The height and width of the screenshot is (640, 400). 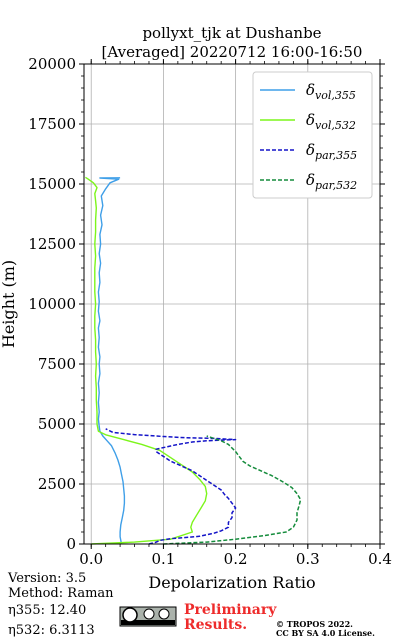 What do you see at coordinates (231, 33) in the screenshot?
I see `chart-title-line-1: pollyxt_tjk at Dushanbe` at bounding box center [231, 33].